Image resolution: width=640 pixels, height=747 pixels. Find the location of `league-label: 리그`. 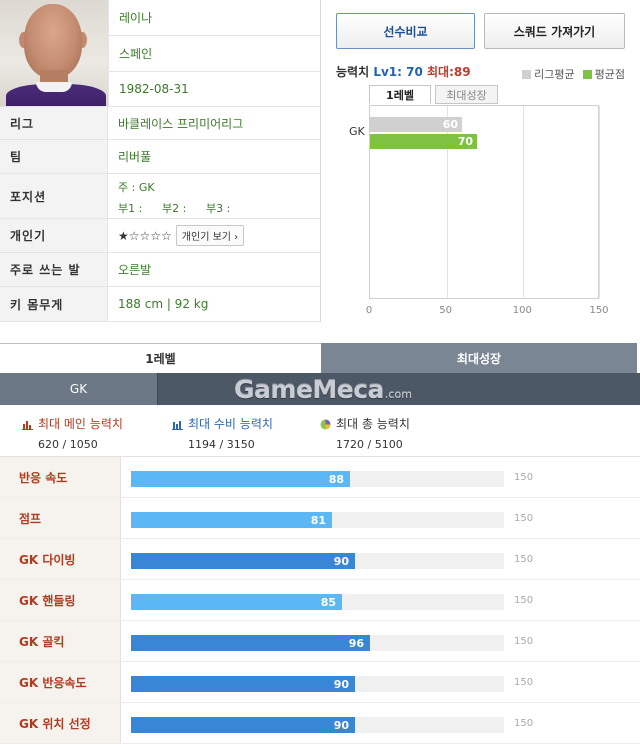

league-label: 리그 is located at coordinates (54, 123).